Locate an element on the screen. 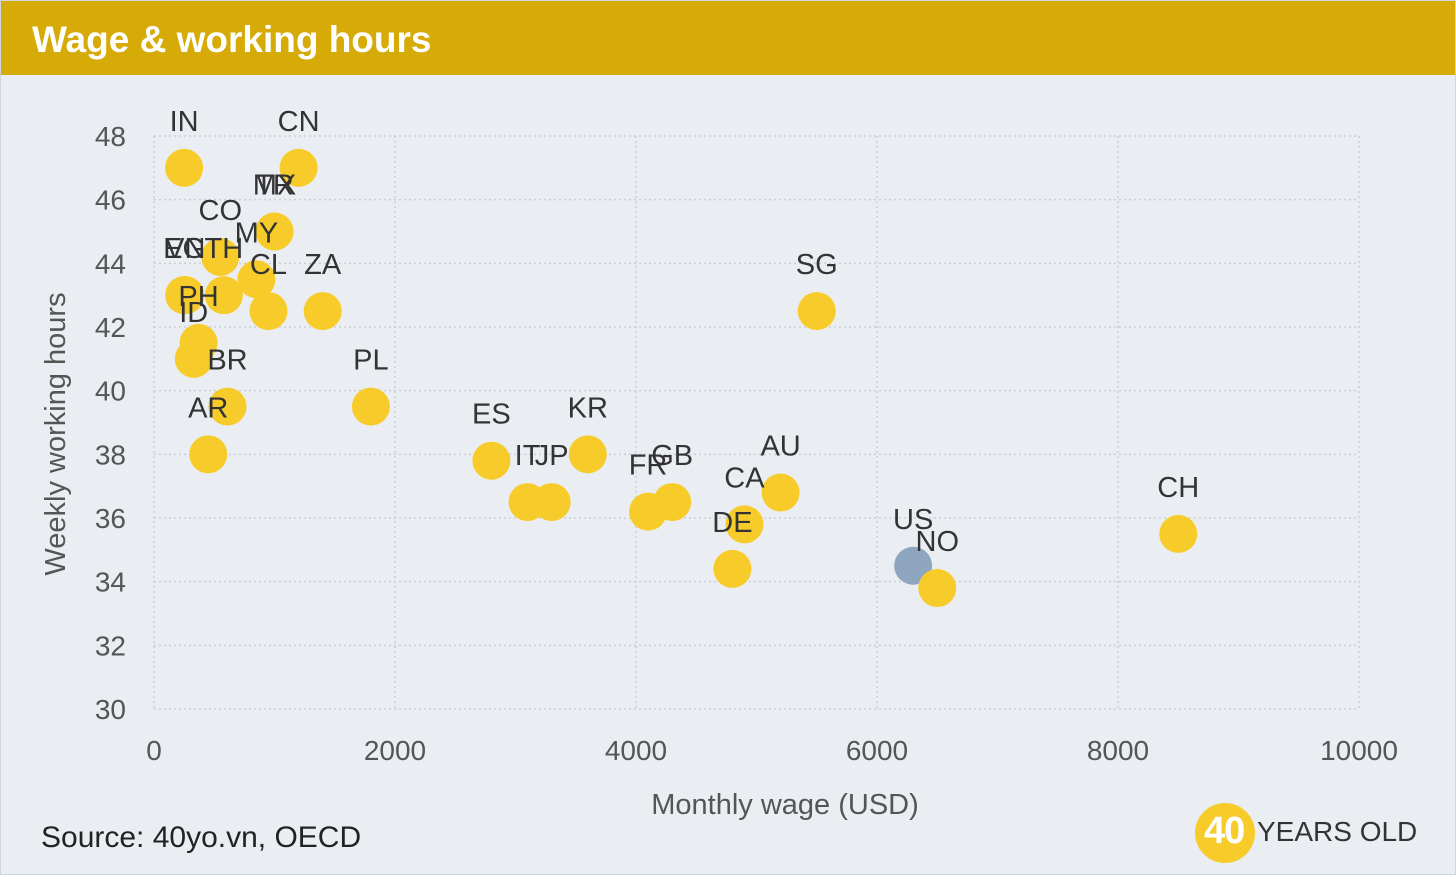 The height and width of the screenshot is (875, 1456). point-label: NO is located at coordinates (938, 542).